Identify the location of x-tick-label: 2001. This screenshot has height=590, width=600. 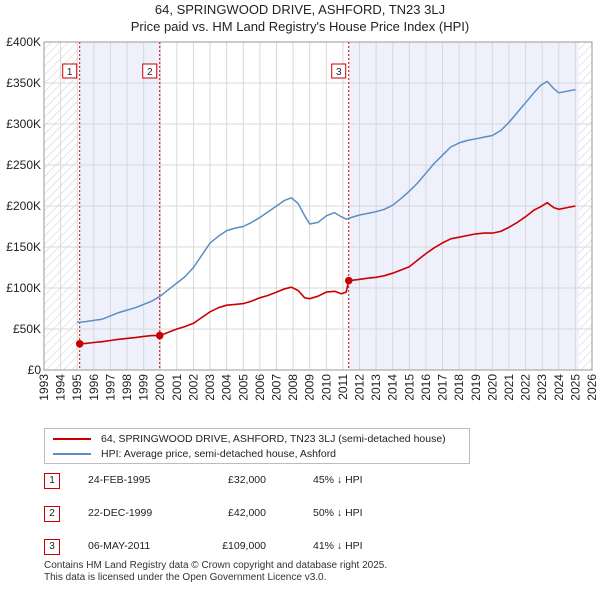
(177, 387).